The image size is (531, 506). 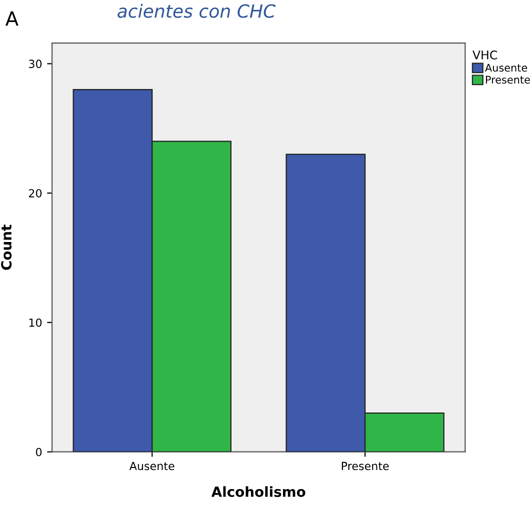 I want to click on y-axis-title: Count, so click(x=6, y=247).